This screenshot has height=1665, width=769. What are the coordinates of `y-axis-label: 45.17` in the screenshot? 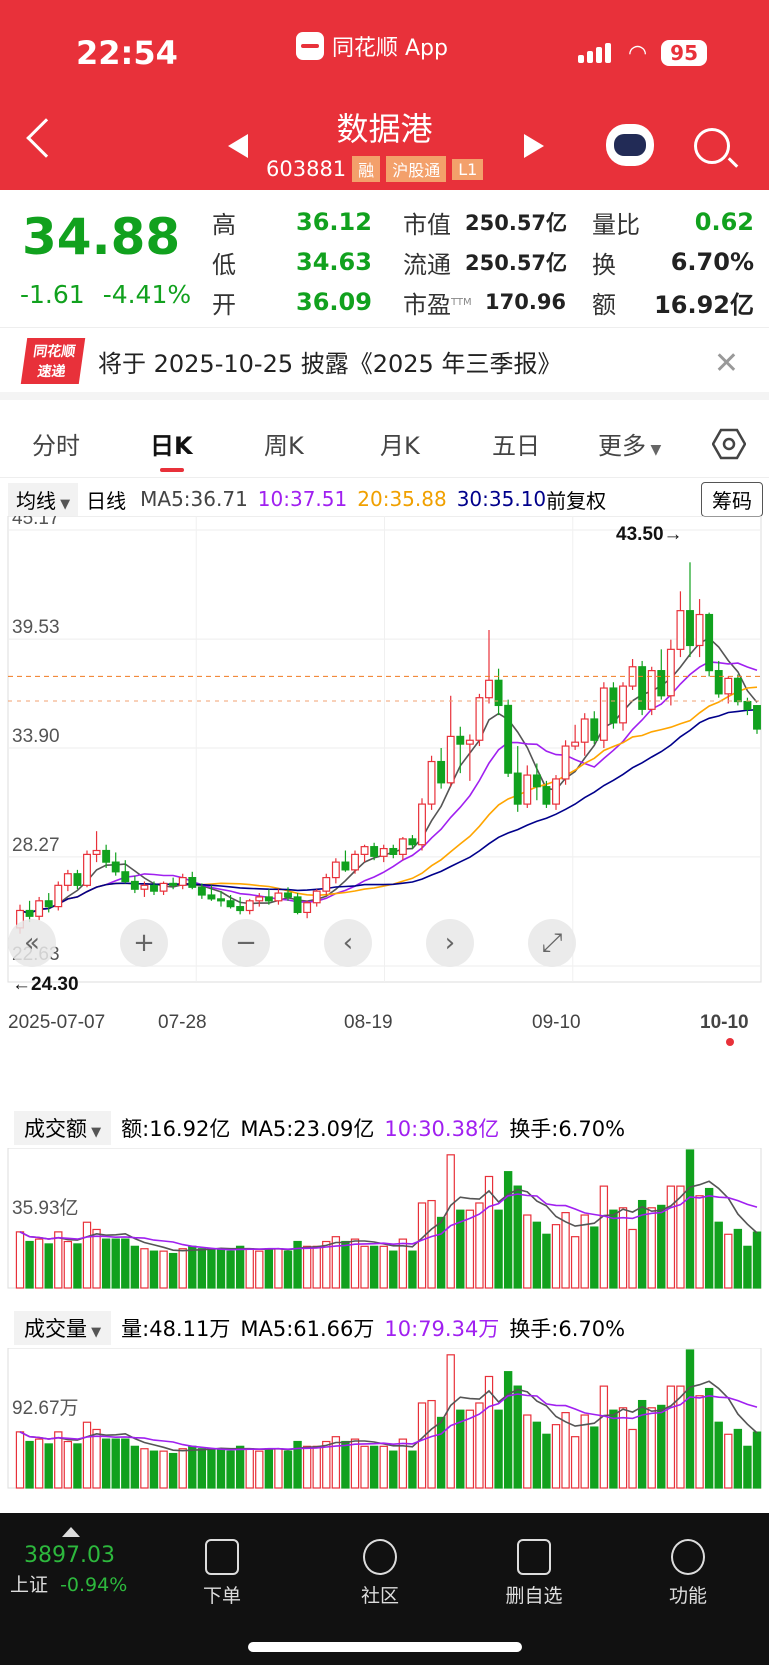 It's located at (36, 522).